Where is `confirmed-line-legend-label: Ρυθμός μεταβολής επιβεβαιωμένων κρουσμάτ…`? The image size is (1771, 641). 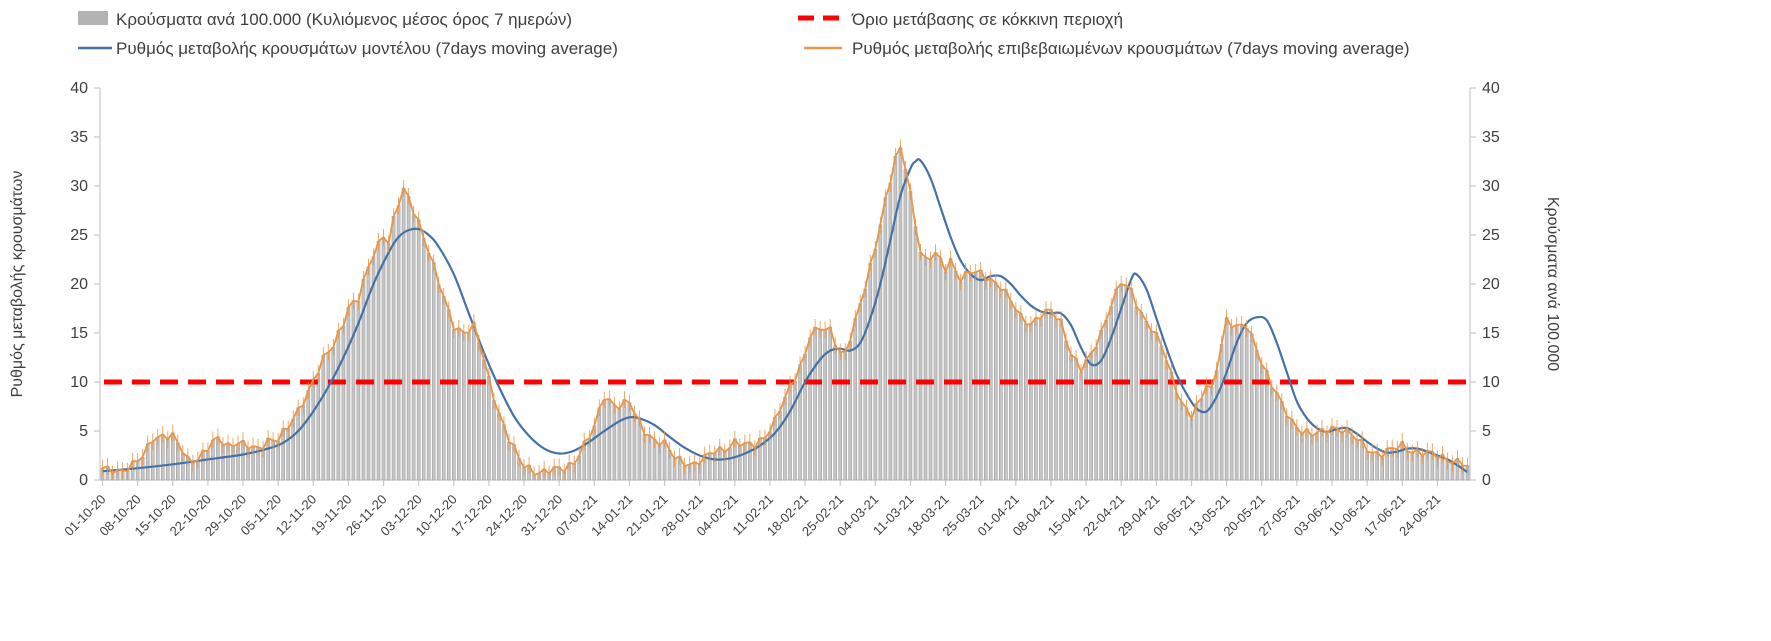 confirmed-line-legend-label: Ρυθμός μεταβολής επιβεβαιωμένων κρουσμάτ… is located at coordinates (1131, 48).